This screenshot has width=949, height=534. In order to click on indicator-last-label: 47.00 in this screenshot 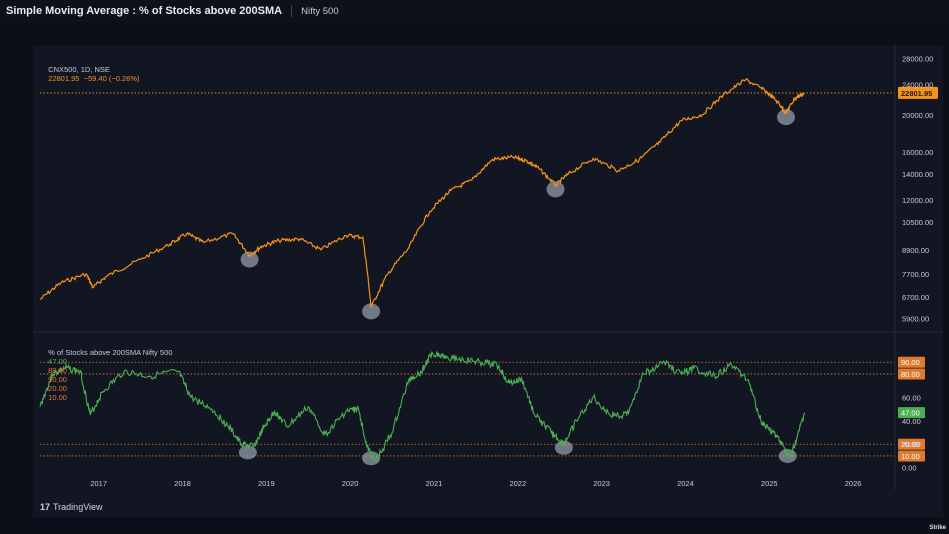, I will do `click(910, 413)`.